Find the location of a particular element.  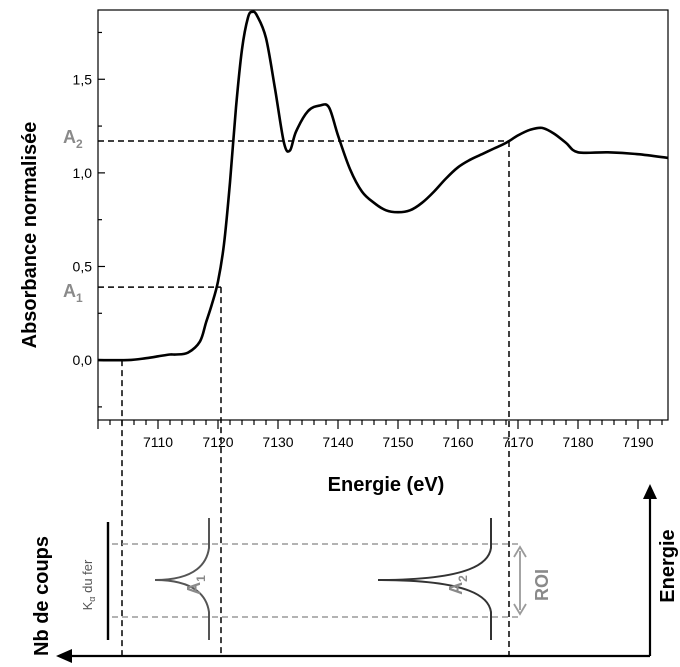

a1-level-label: A1 is located at coordinates (73, 293).